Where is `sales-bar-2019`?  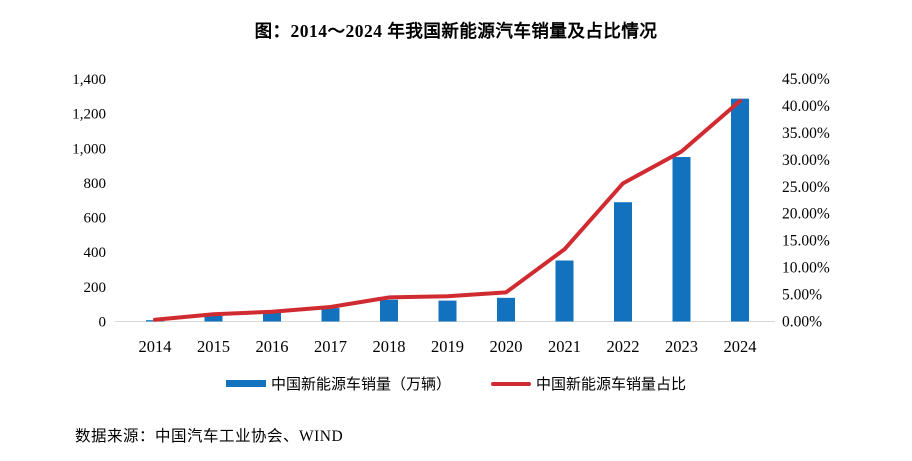
sales-bar-2019 is located at coordinates (447, 311).